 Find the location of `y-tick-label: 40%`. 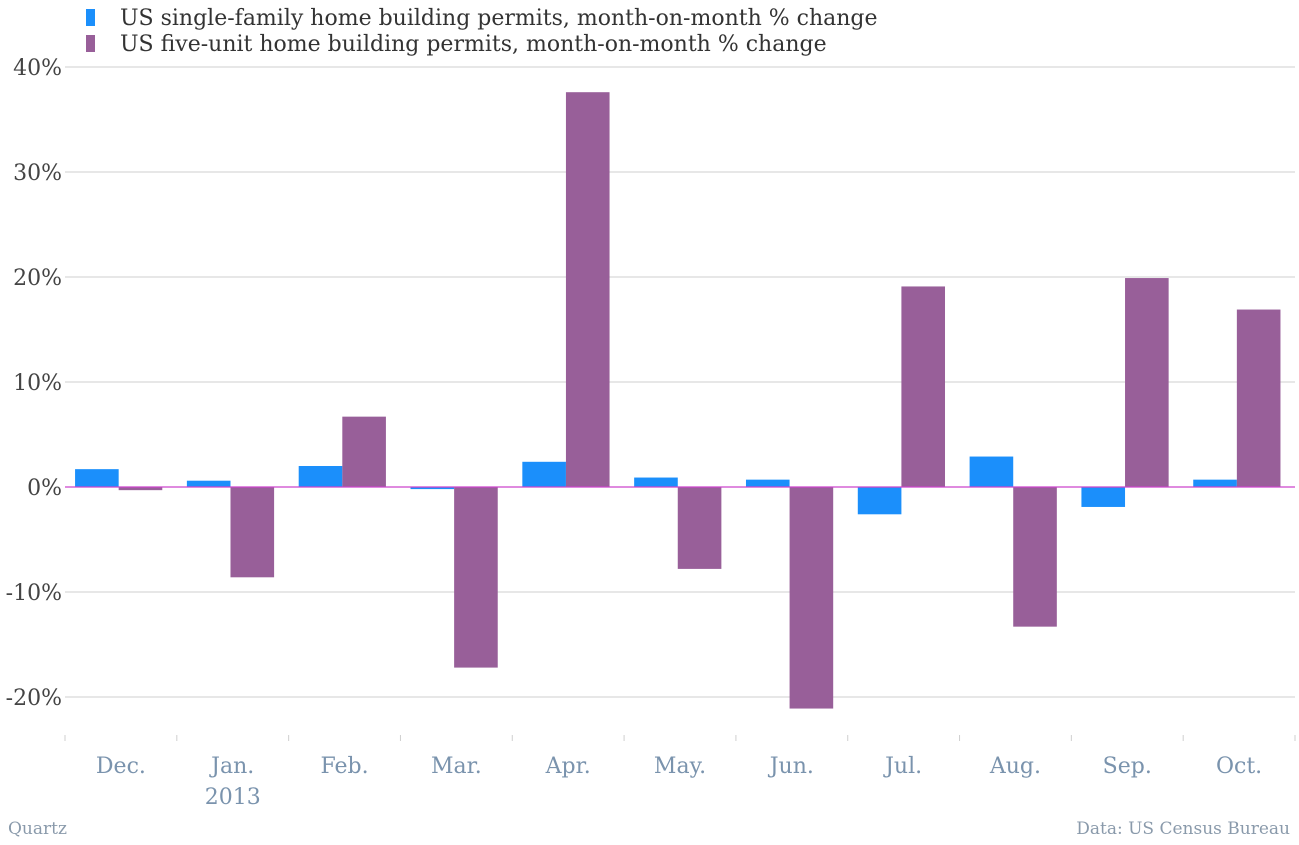

y-tick-label: 40% is located at coordinates (37, 68).